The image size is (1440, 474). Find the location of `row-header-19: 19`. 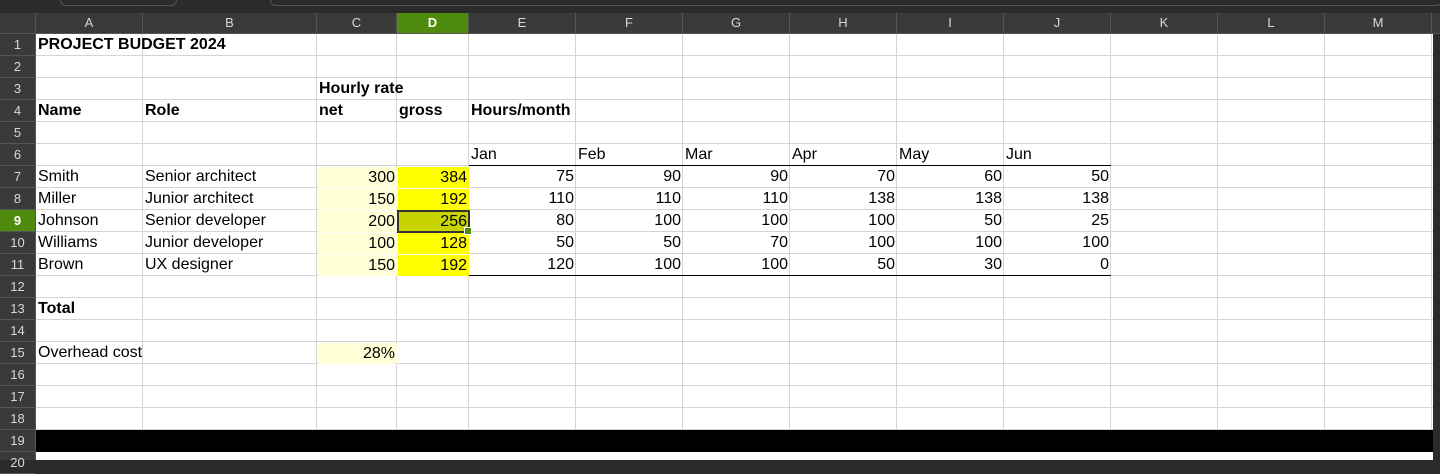

row-header-19: 19 is located at coordinates (17, 441).